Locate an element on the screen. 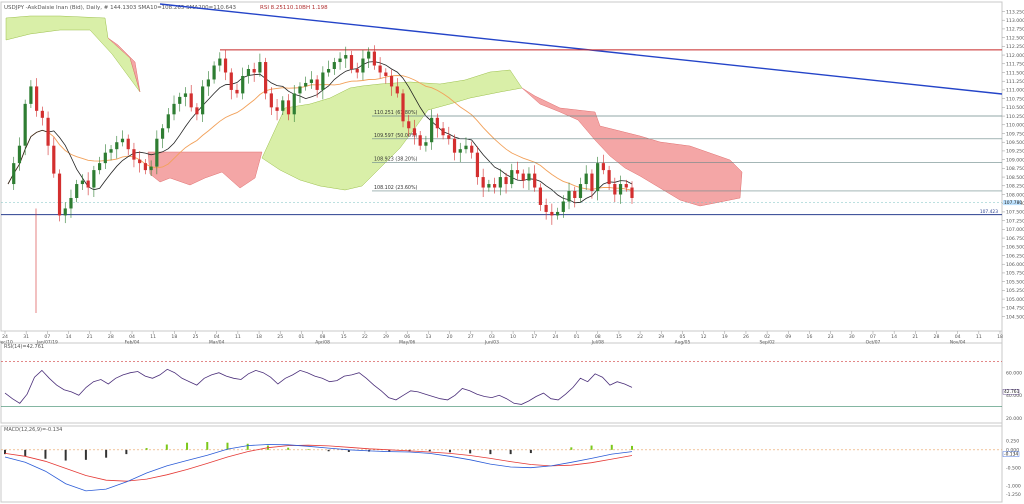 The width and height of the screenshot is (1024, 504). time-tick-label: 23 is located at coordinates (831, 337).